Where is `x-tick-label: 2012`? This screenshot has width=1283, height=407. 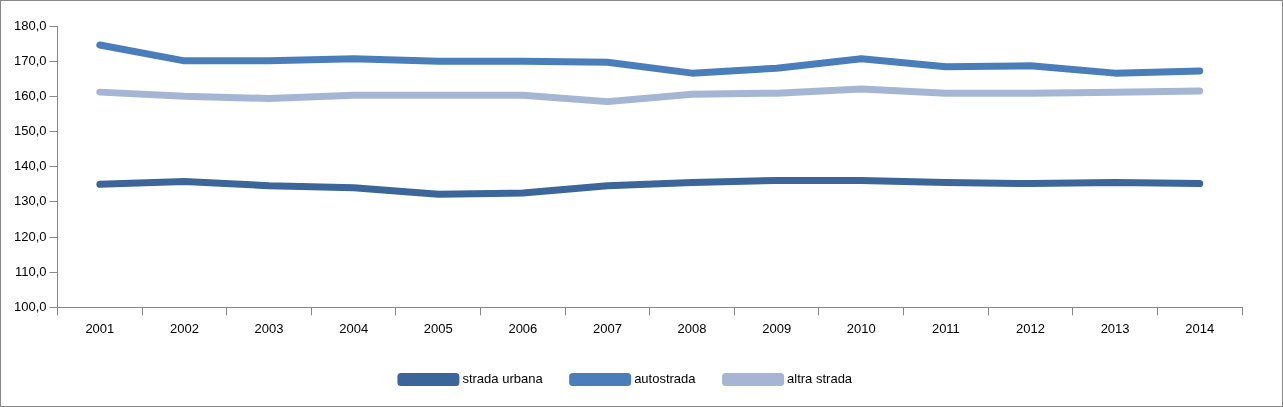 x-tick-label: 2012 is located at coordinates (1030, 328).